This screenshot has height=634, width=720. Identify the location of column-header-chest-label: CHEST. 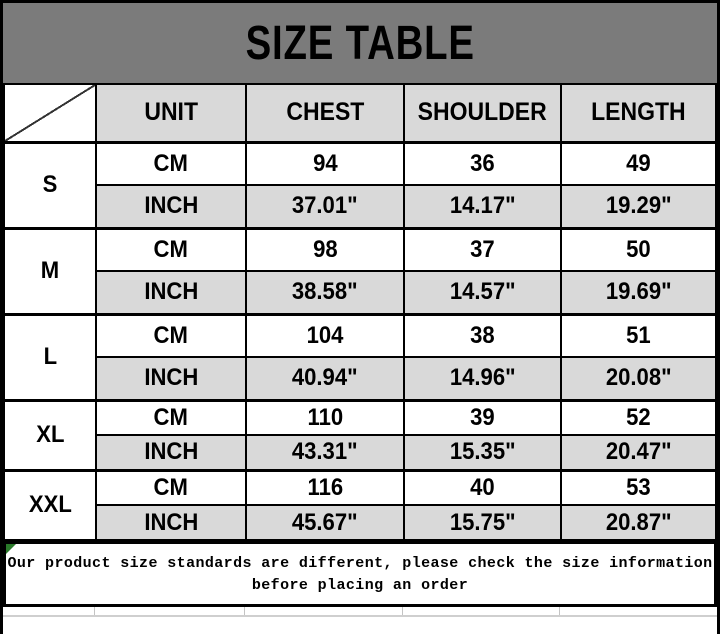
(325, 112).